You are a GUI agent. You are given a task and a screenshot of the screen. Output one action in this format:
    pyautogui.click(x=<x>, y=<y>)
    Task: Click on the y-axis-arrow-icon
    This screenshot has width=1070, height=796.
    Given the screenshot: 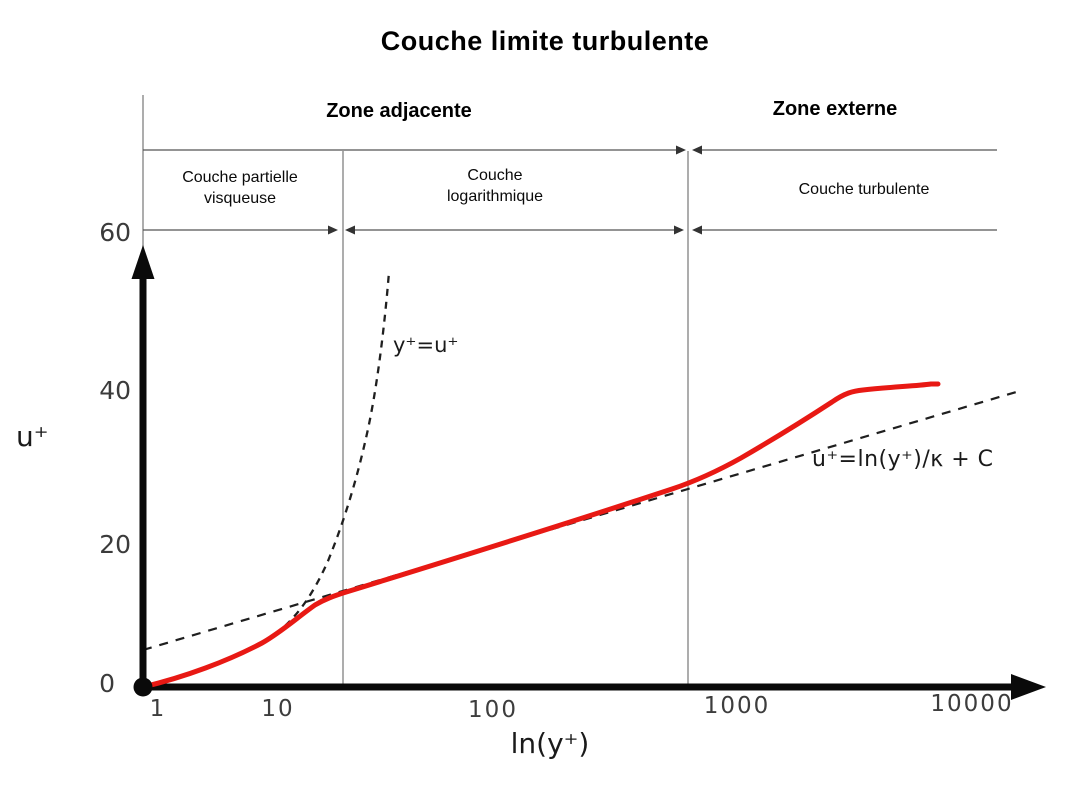 What is the action you would take?
    pyautogui.click(x=143, y=262)
    